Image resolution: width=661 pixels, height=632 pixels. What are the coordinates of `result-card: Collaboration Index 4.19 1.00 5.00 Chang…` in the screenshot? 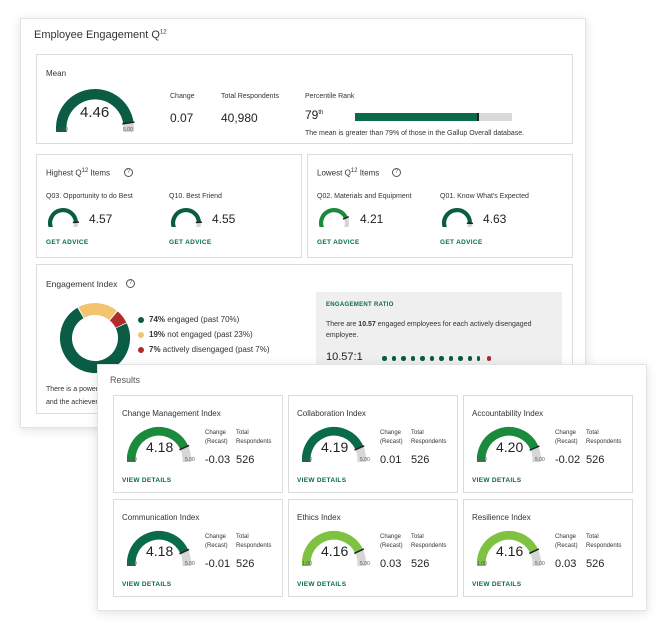 It's located at (373, 444).